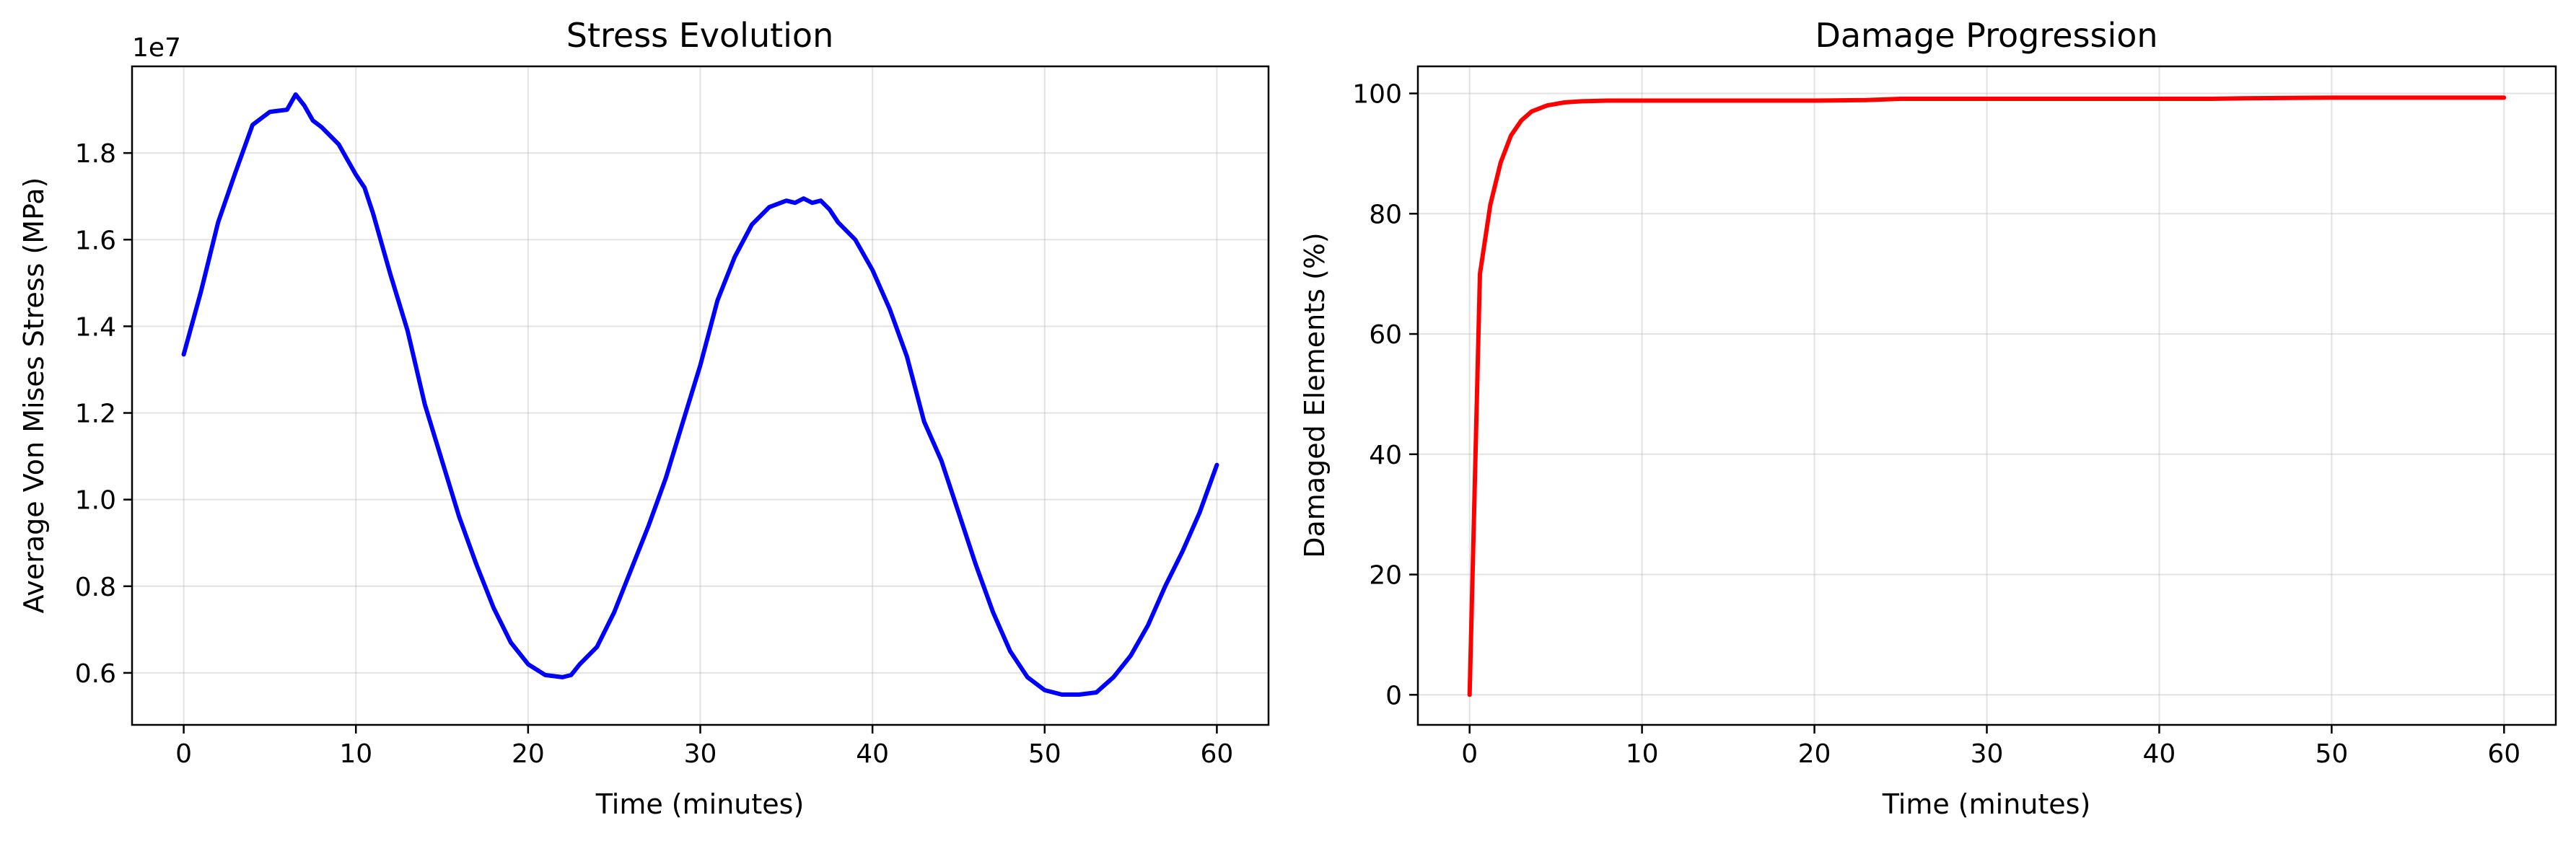 The width and height of the screenshot is (2576, 841). I want to click on y-axis-label: Damaged Elements (%), so click(1315, 395).